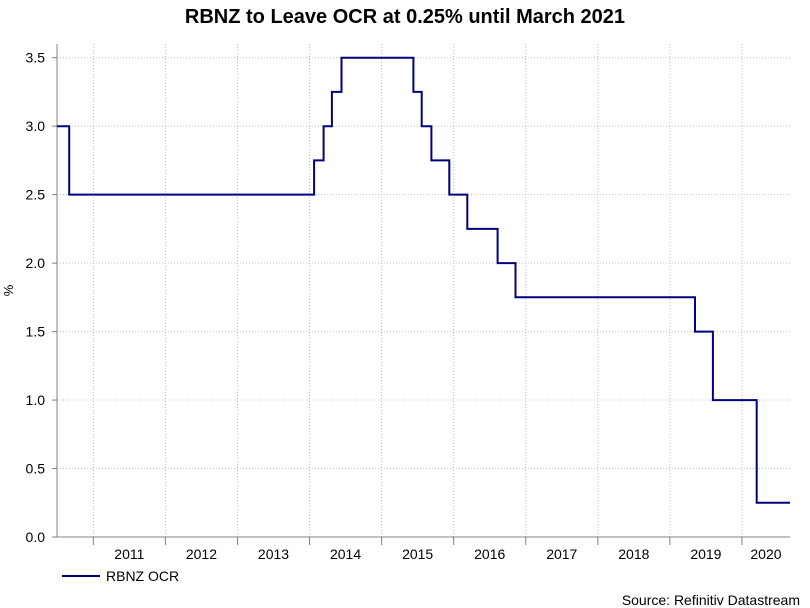 This screenshot has height=608, width=810. Describe the element at coordinates (36, 332) in the screenshot. I see `y-tick-label: 1.5` at that location.